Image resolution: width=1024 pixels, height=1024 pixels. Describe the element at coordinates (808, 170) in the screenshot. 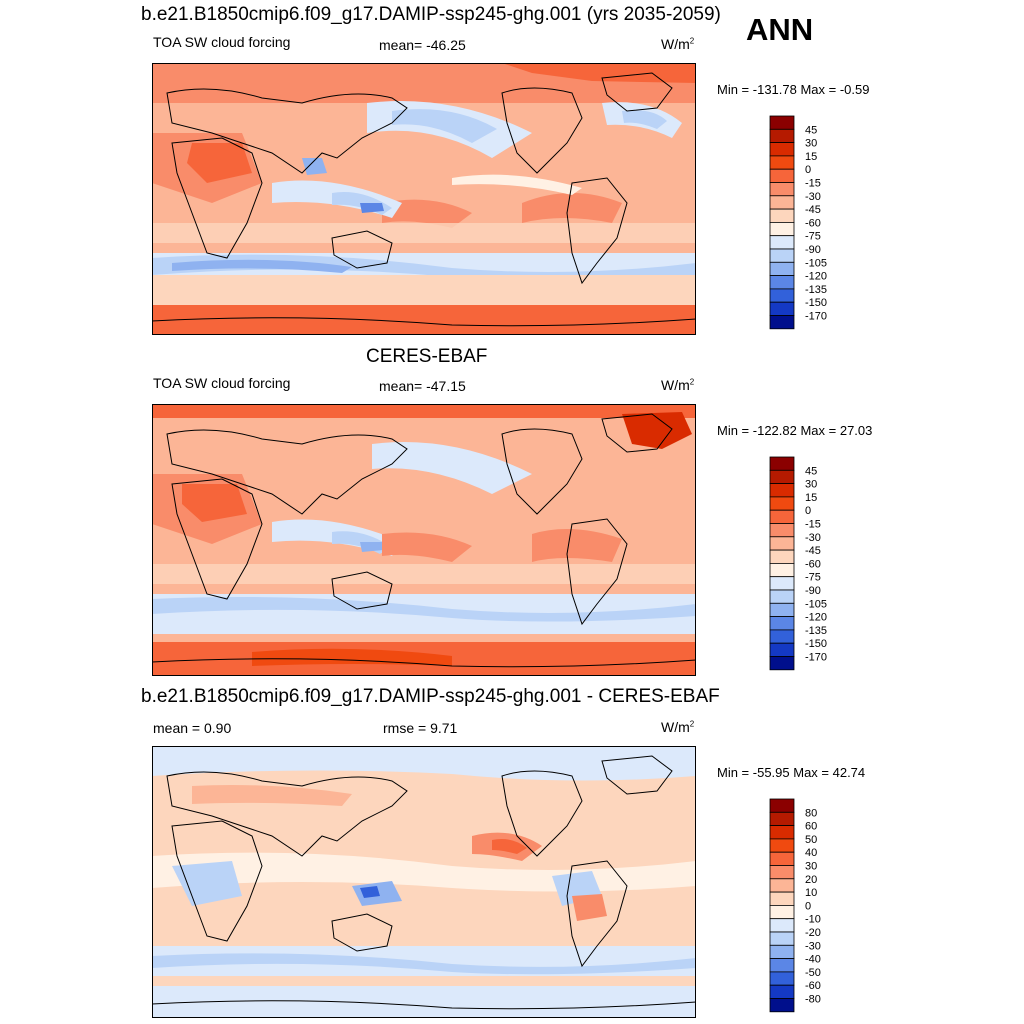

I see `colorbar-1-tick-3: 0` at that location.